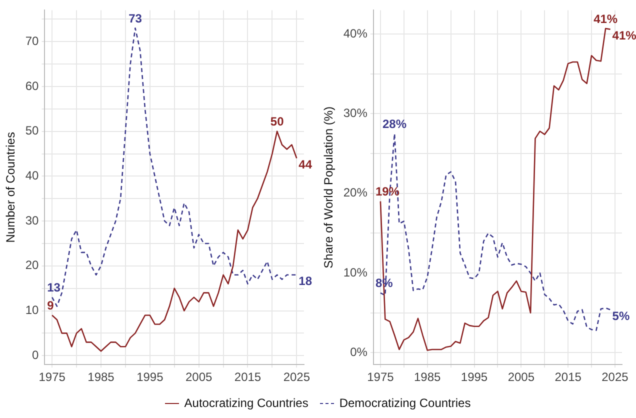 This screenshot has width=636, height=418. What do you see at coordinates (355, 272) in the screenshot?
I see `y-tick-label: 10%` at bounding box center [355, 272].